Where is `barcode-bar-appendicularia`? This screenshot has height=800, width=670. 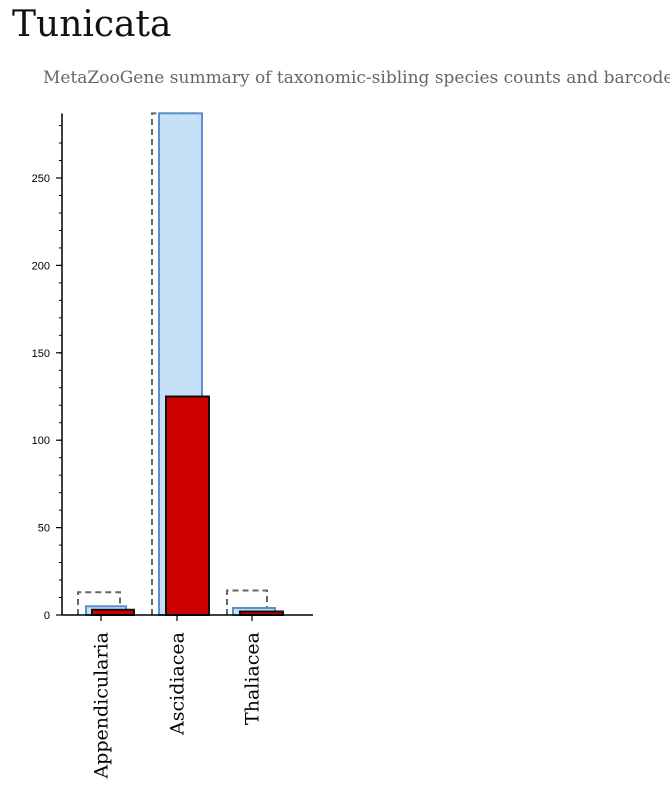
barcode-bar-appendicularia is located at coordinates (113, 612).